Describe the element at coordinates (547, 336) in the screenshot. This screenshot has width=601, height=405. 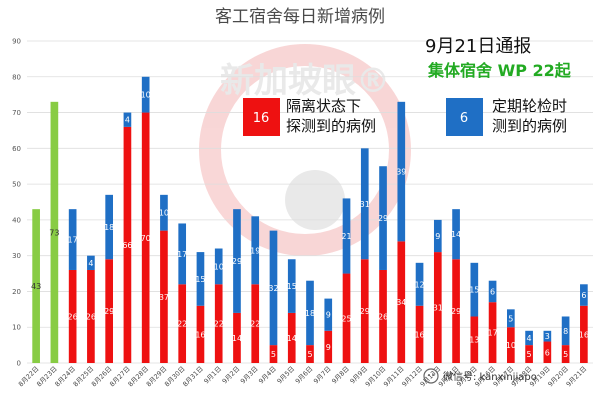
I see `data-label: 3` at that location.